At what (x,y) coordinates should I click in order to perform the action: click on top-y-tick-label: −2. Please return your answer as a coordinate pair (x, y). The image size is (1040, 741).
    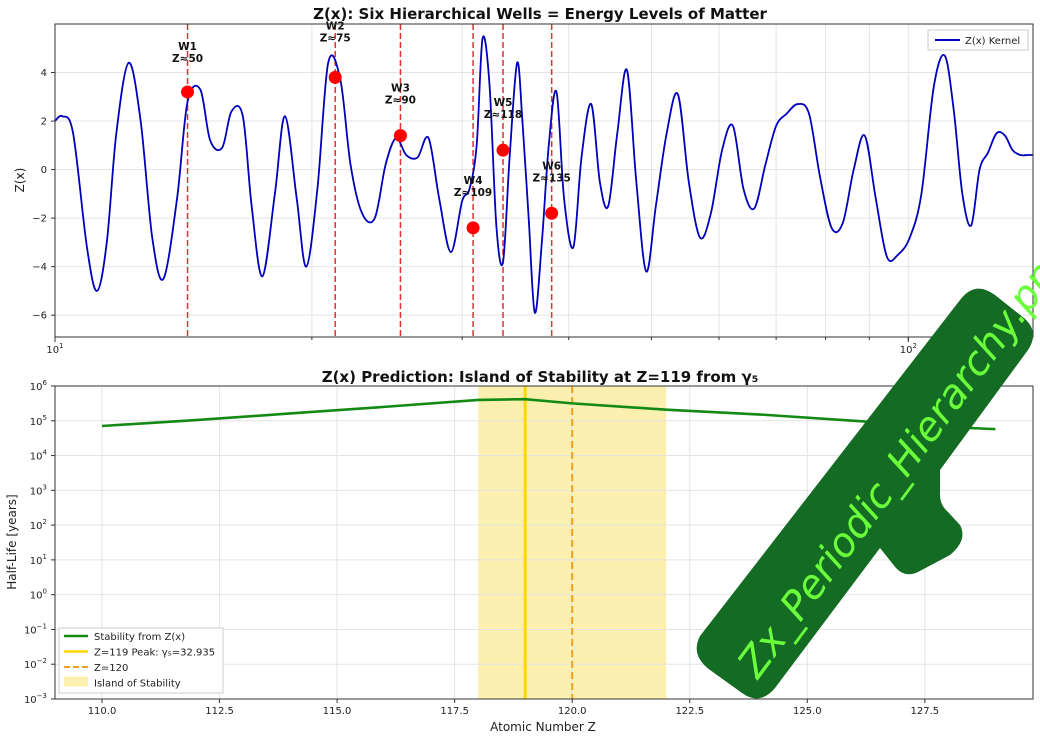
    Looking at the image, I should click on (39, 219).